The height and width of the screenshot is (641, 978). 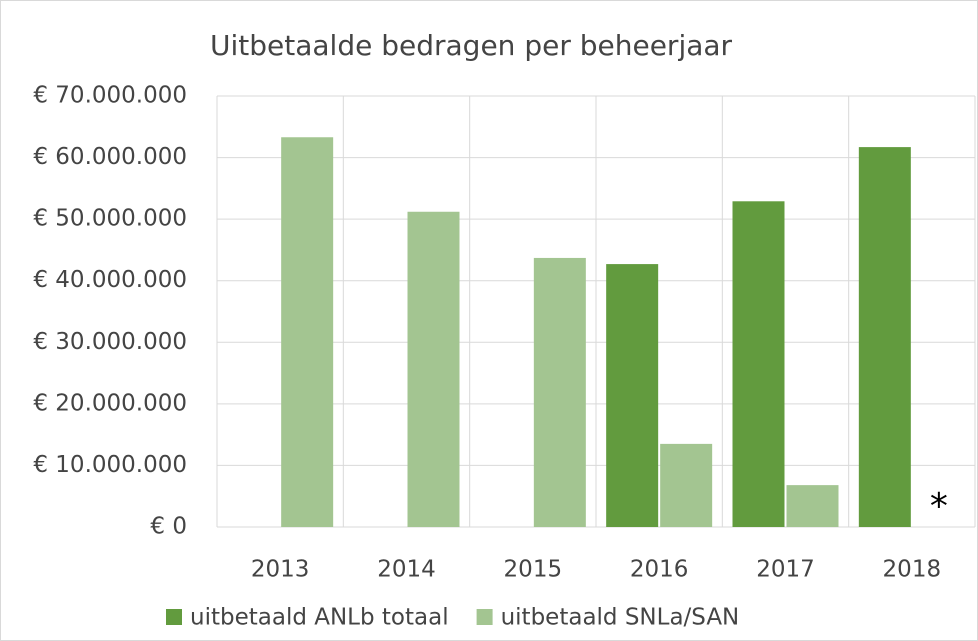 I want to click on x-tick-label: 2013, so click(x=280, y=570).